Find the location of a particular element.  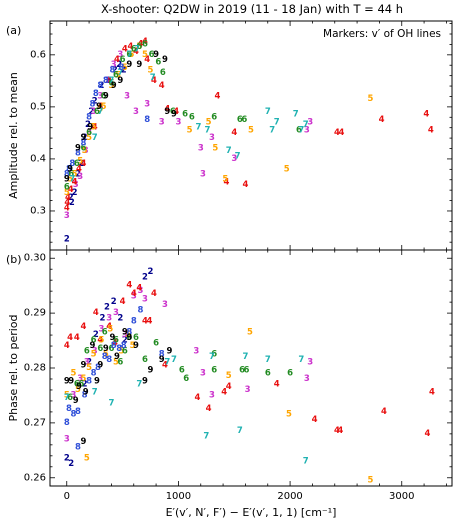

y-tick-label: 0.29 is located at coordinates (35, 313).